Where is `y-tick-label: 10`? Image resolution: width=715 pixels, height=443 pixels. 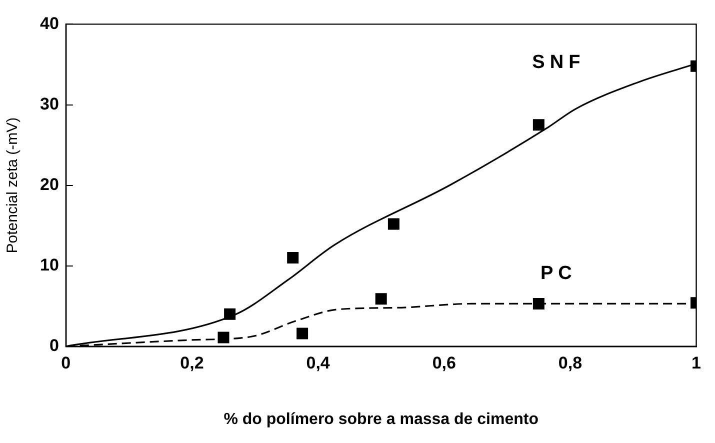 y-tick-label: 10 is located at coordinates (49, 265).